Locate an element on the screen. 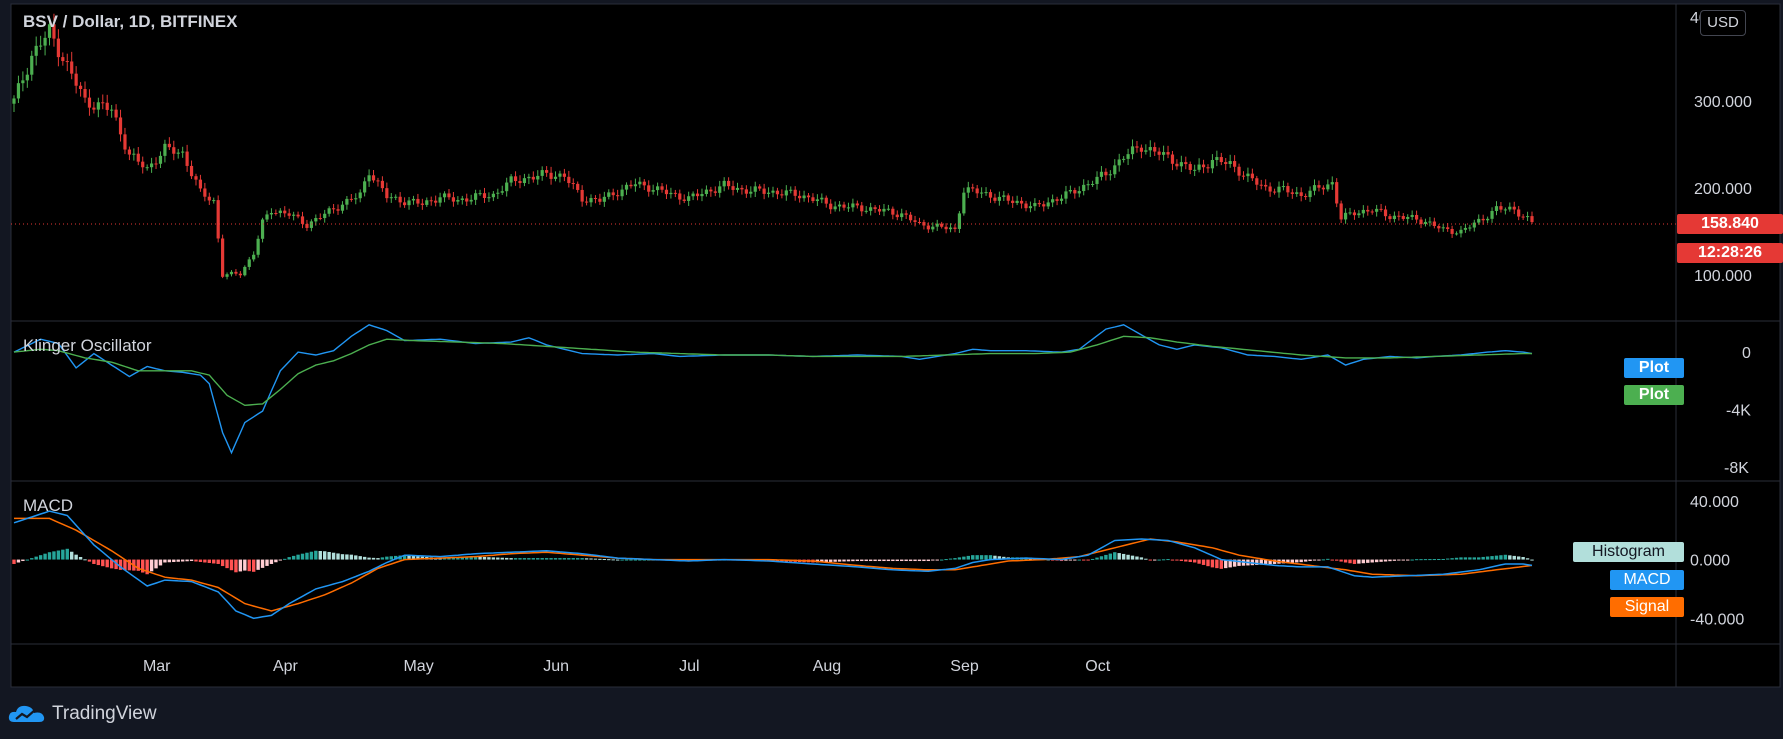  price-tick-label: 300.000 is located at coordinates (1723, 102).